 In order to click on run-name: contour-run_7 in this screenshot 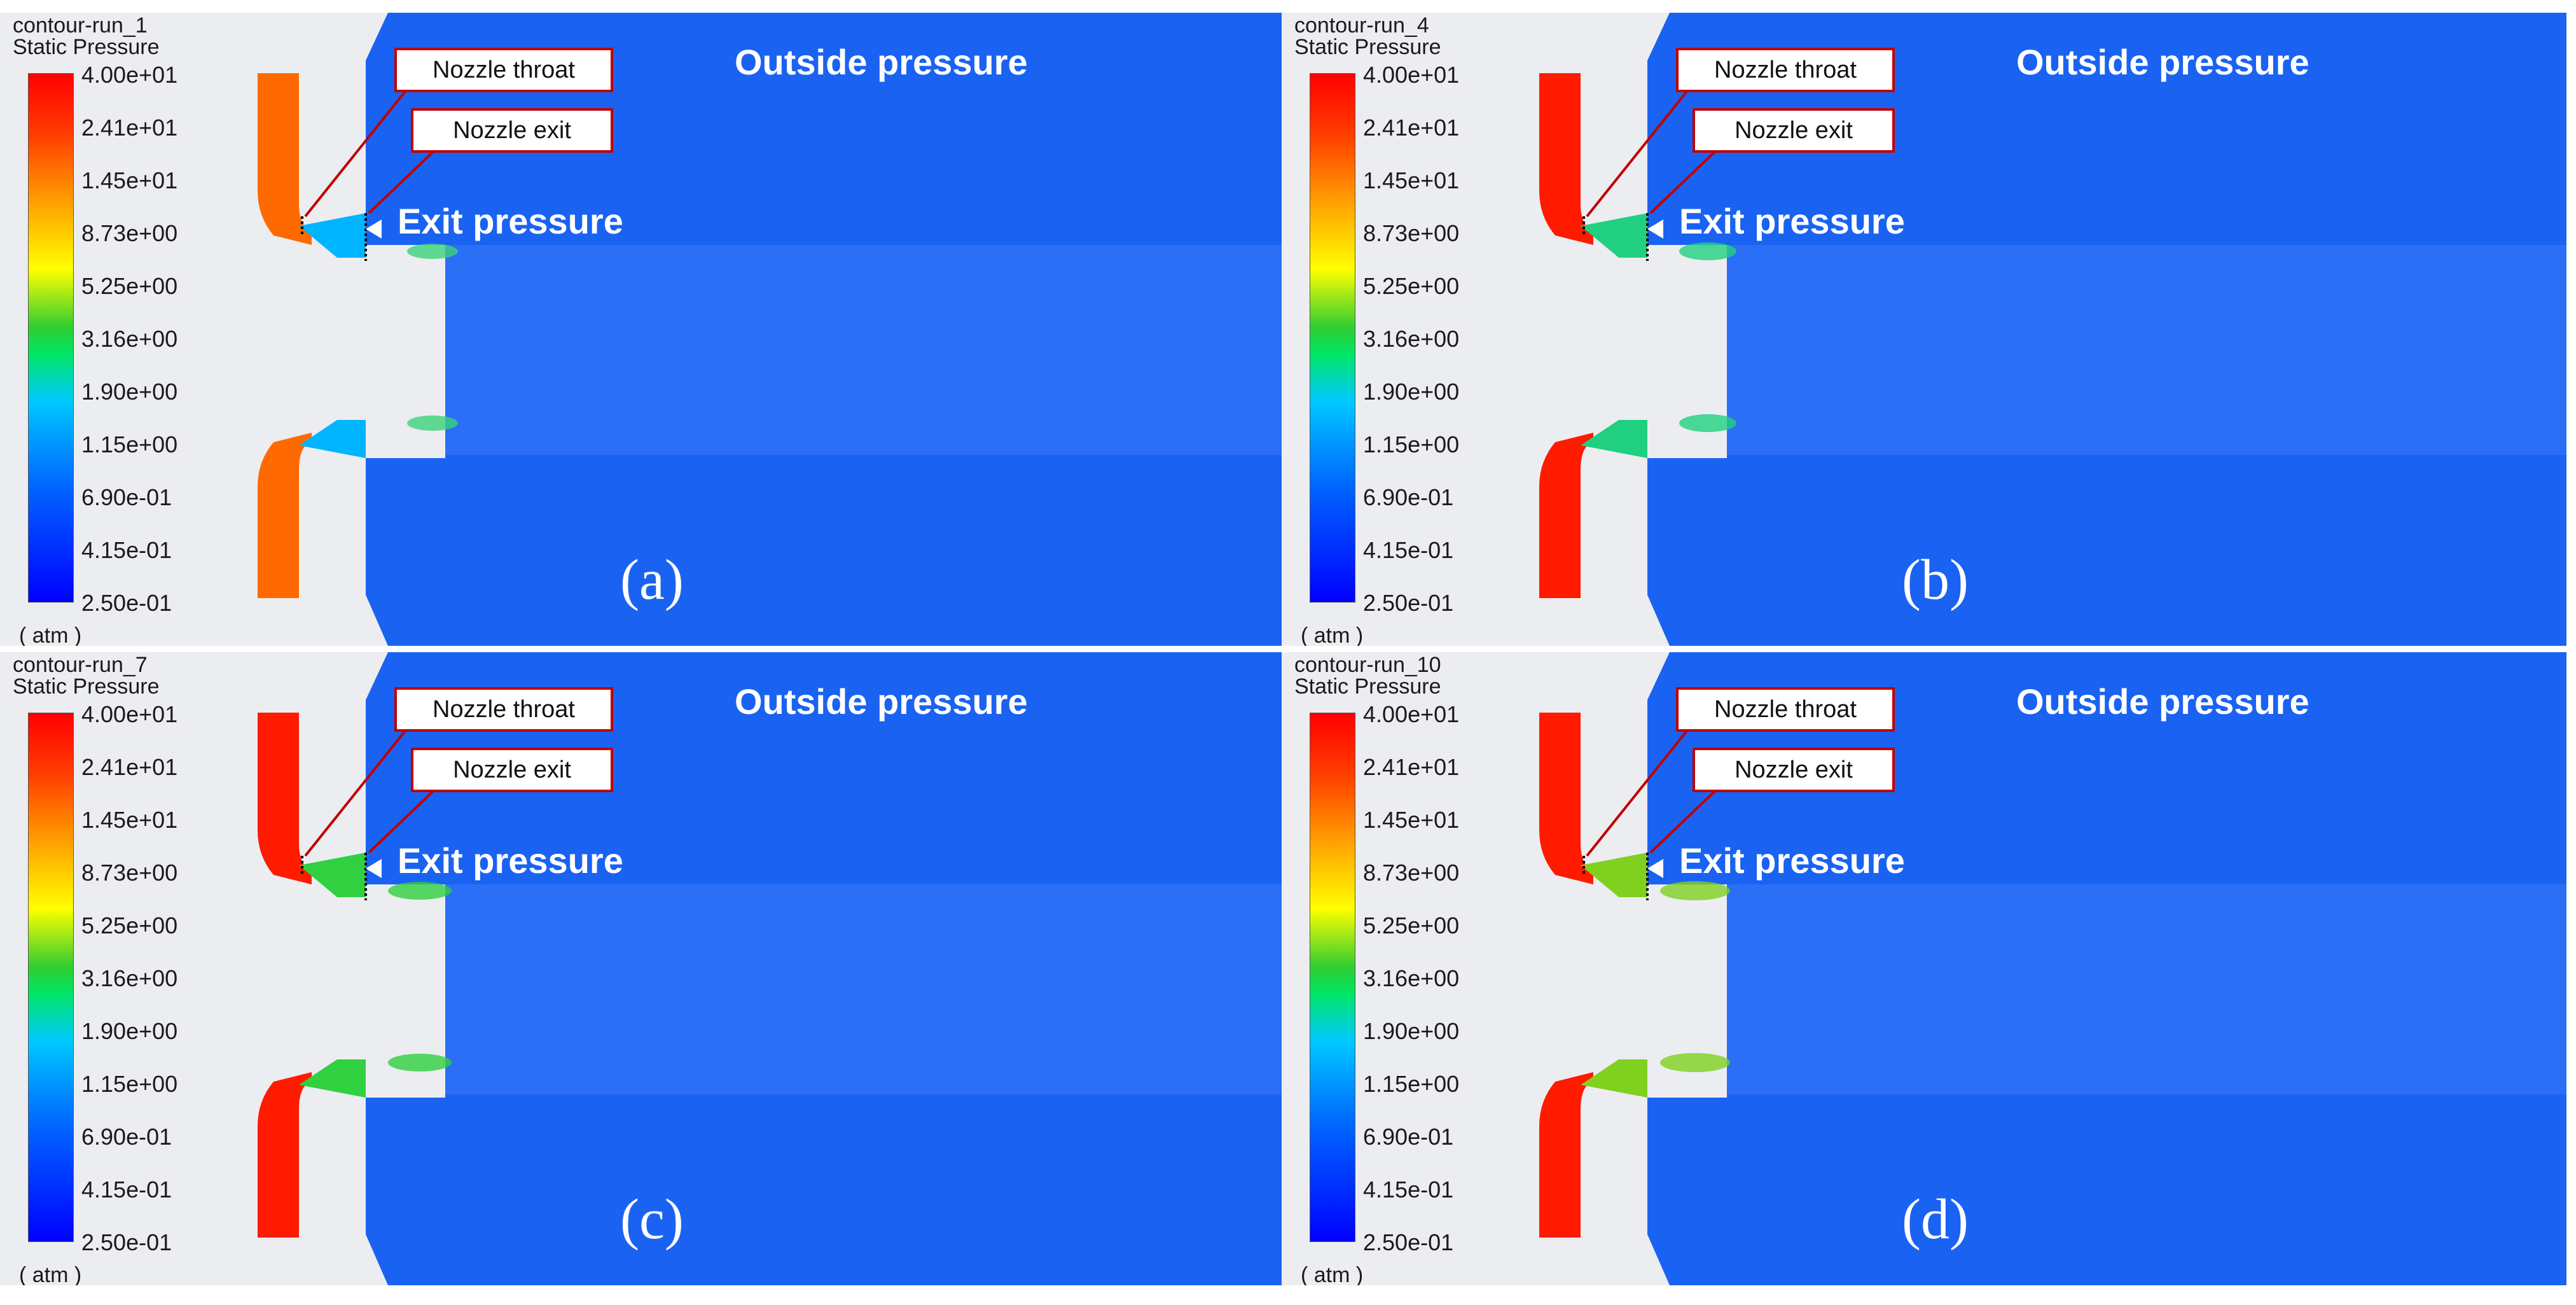, I will do `click(80, 665)`.